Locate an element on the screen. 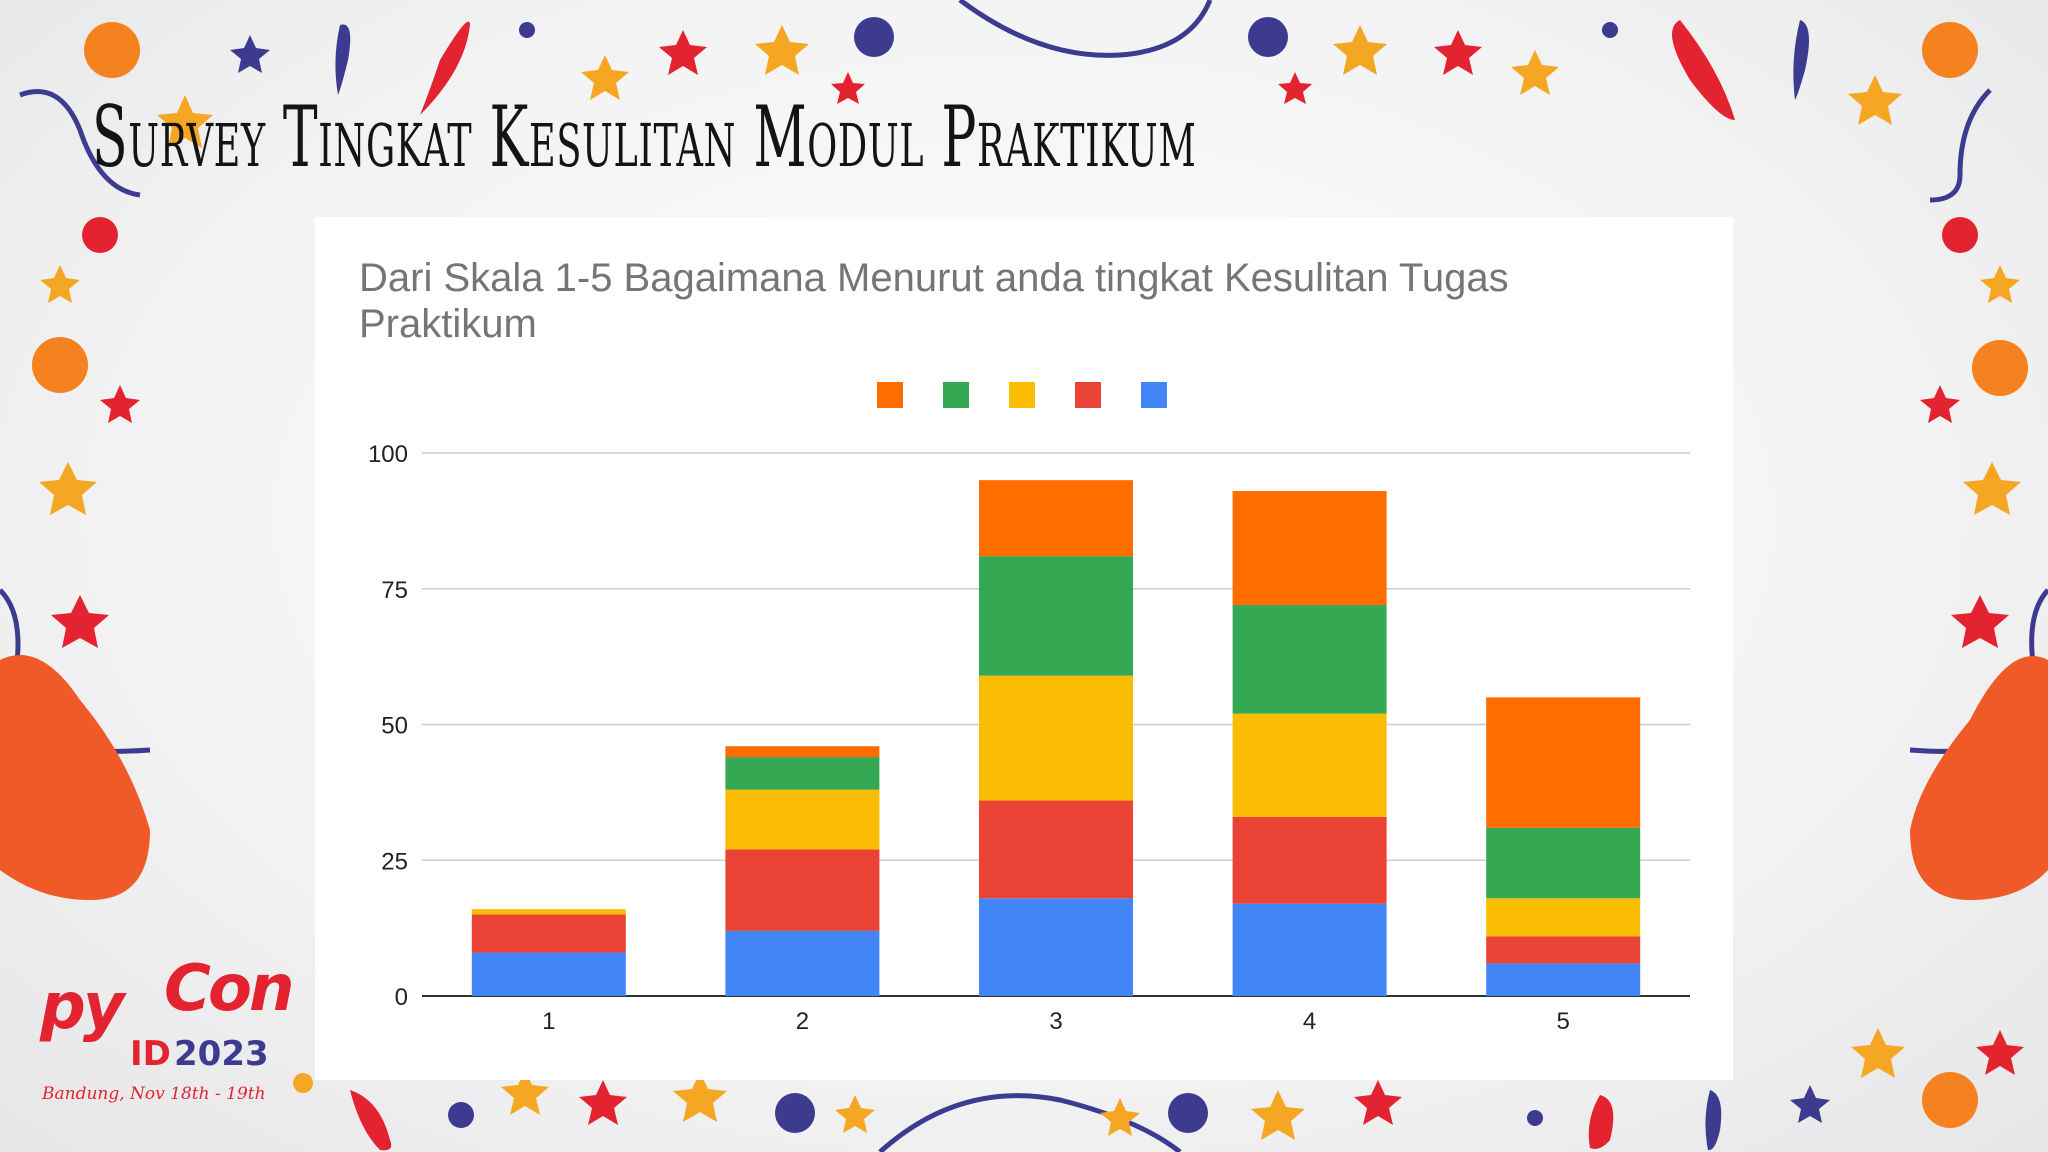  logo-id-text: ID is located at coordinates (150, 1054).